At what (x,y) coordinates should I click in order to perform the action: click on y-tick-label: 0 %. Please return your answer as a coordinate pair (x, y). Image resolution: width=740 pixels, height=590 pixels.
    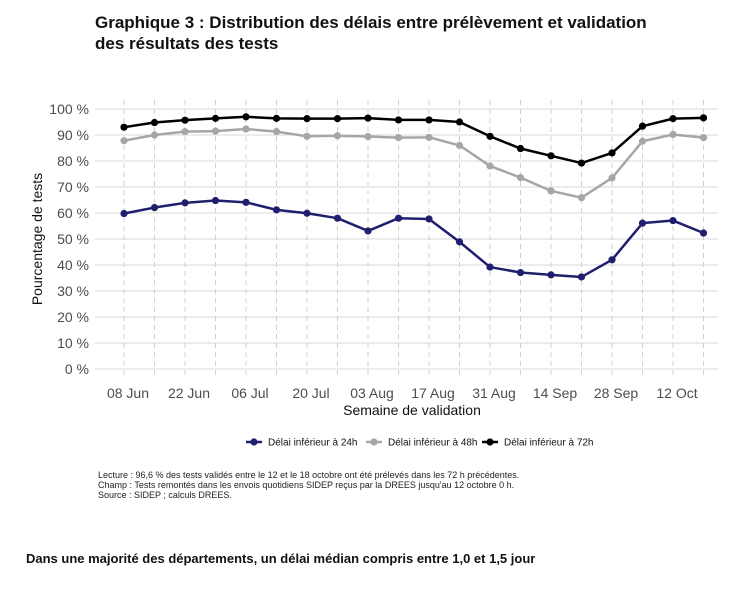
    Looking at the image, I should click on (77, 369).